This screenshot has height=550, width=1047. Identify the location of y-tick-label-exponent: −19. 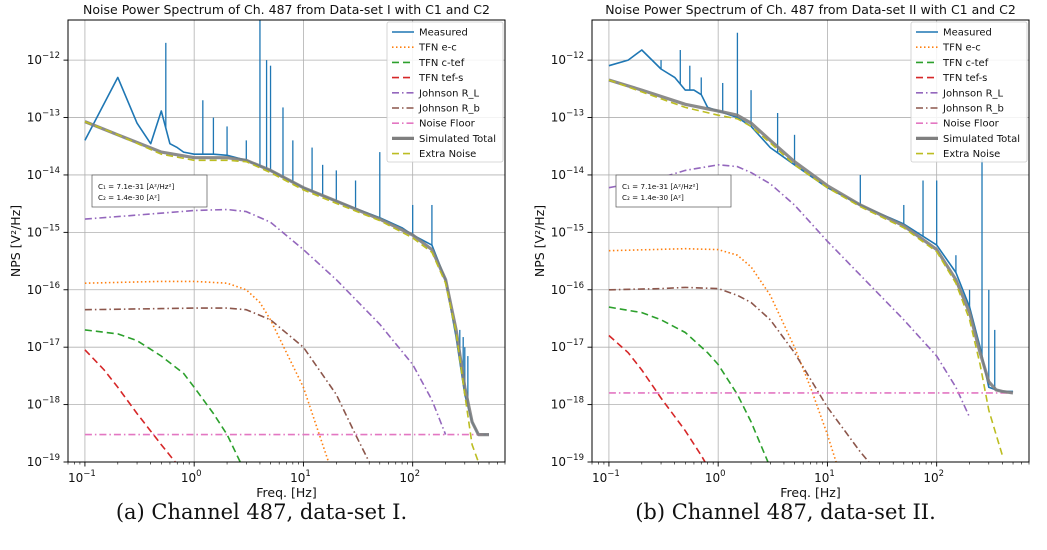
(575, 458).